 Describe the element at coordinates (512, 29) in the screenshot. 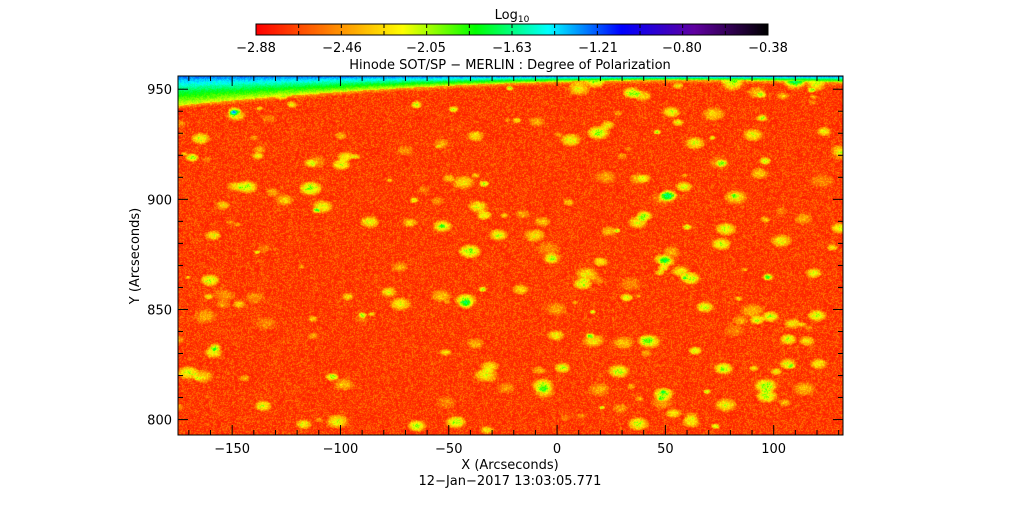

I see `colorbar` at that location.